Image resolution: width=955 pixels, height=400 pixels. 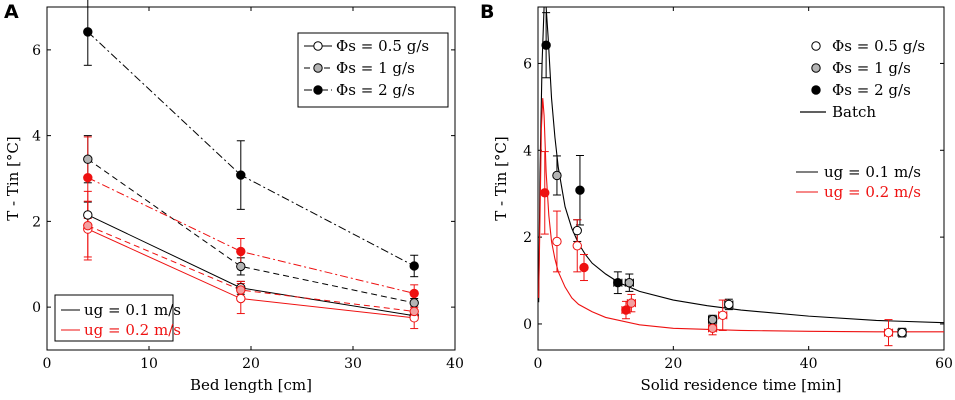 What do you see at coordinates (251, 385) in the screenshot?
I see `panel-a-xlabel: Bed length [cm]` at bounding box center [251, 385].